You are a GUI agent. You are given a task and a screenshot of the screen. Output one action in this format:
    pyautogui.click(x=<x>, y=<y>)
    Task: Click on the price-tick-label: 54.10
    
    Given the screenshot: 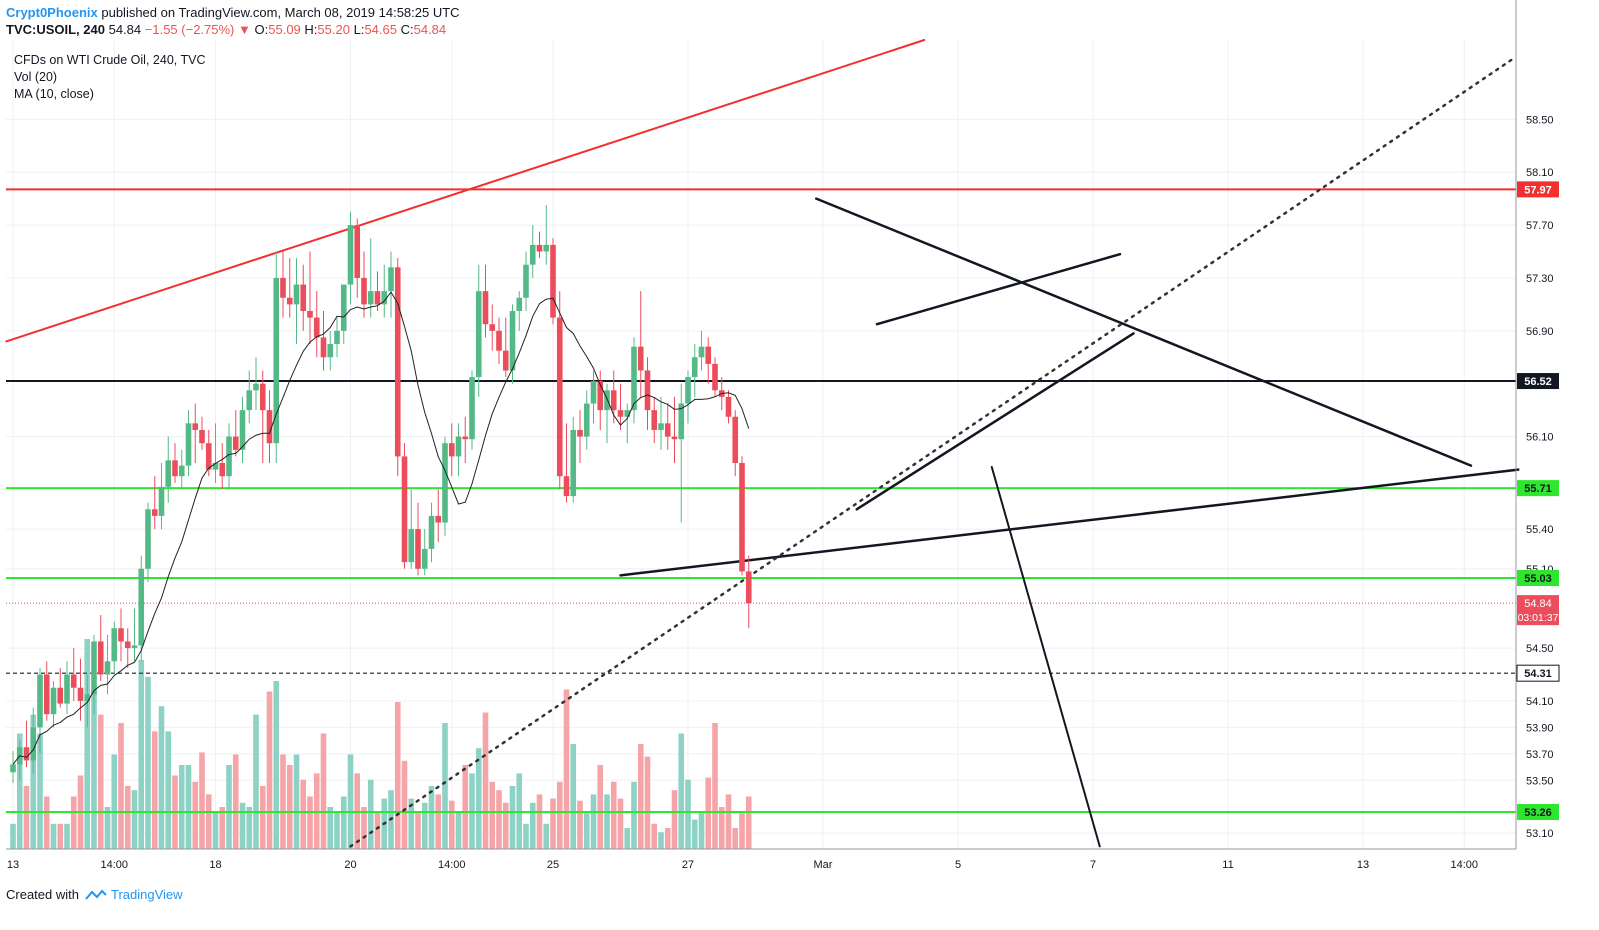 What is the action you would take?
    pyautogui.click(x=1540, y=702)
    